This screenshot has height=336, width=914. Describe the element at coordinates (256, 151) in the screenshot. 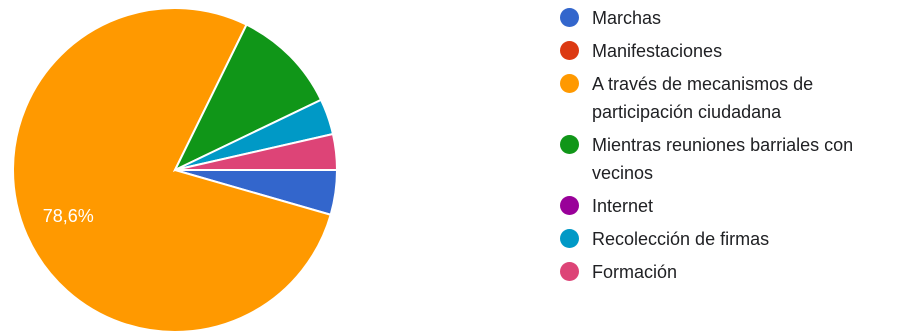

I see `pie-slice-formacion` at that location.